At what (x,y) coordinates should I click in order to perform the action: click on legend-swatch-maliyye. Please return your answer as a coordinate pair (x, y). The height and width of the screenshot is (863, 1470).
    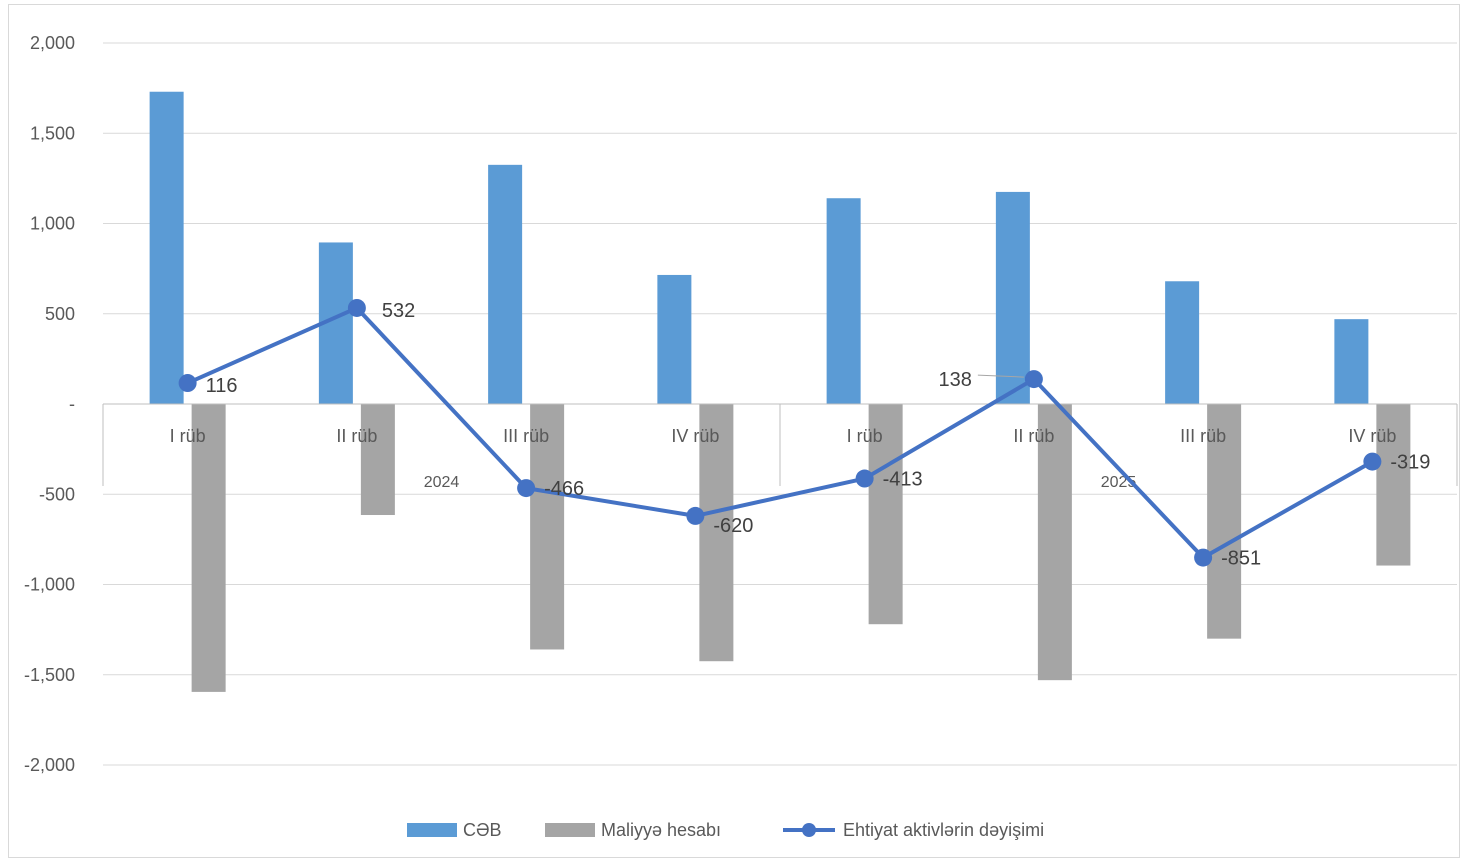
    Looking at the image, I should click on (570, 830).